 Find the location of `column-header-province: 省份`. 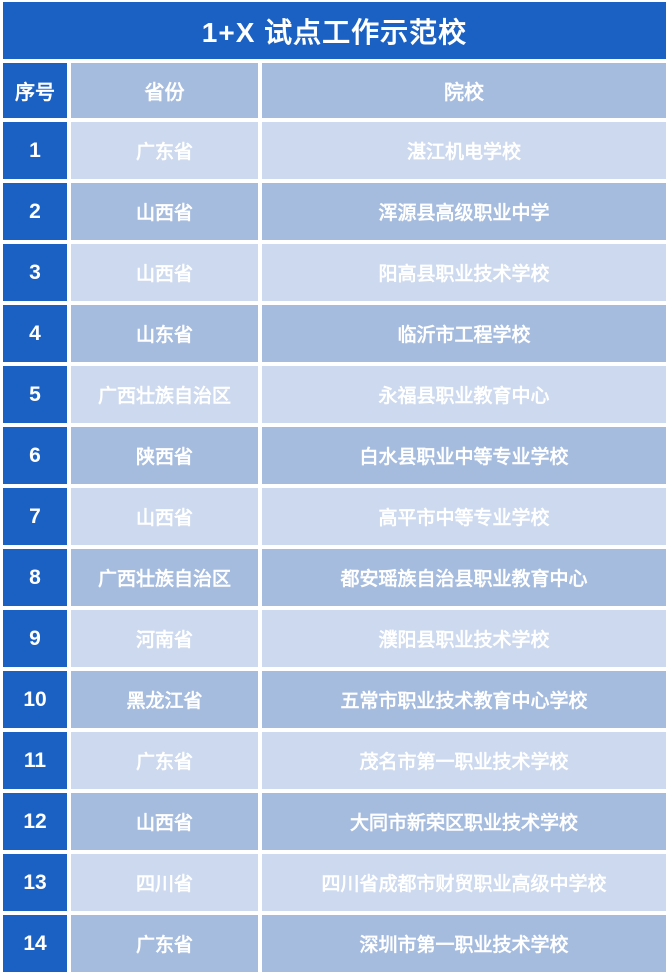

column-header-province: 省份 is located at coordinates (164, 90).